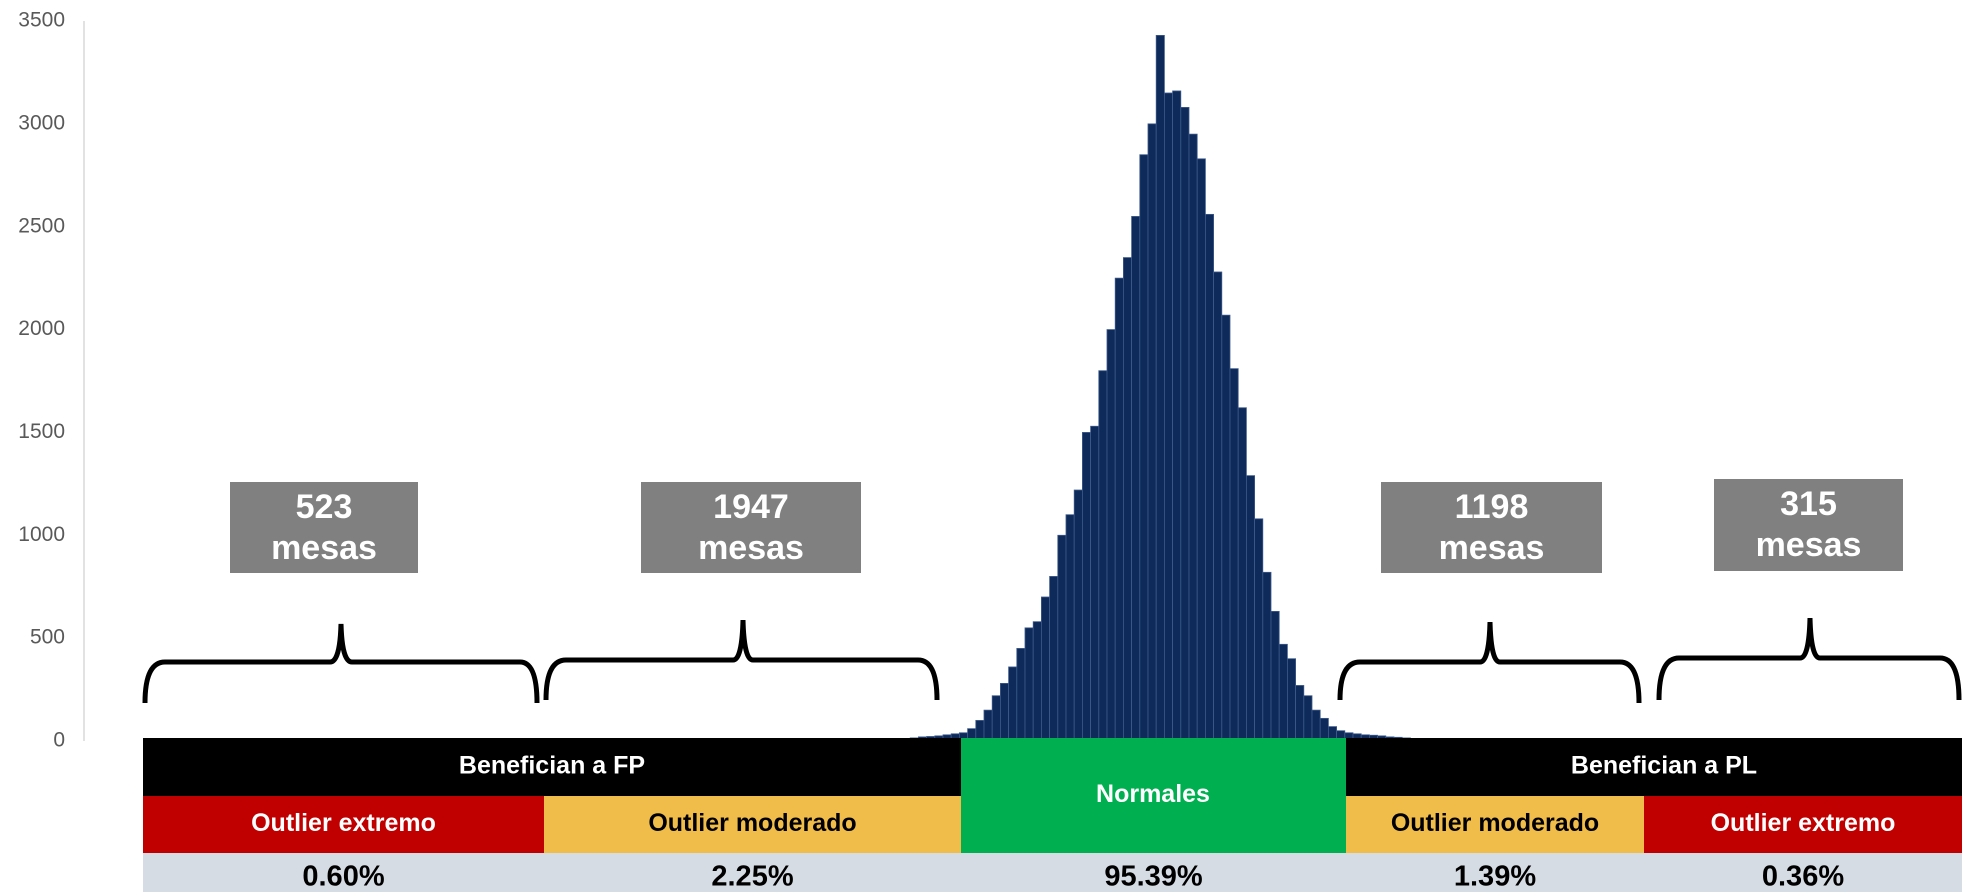  What do you see at coordinates (41, 20) in the screenshot?
I see `y-tick-label: 3500` at bounding box center [41, 20].